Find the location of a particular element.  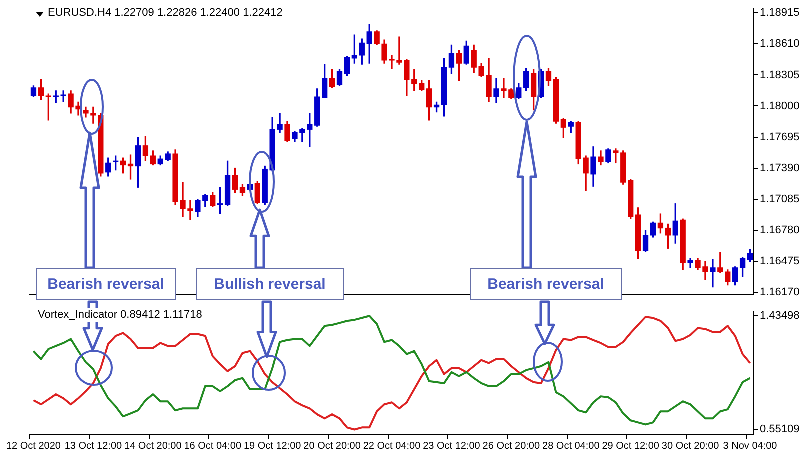

x-tick-label: 3 Nov 04:00 is located at coordinates (750, 446).